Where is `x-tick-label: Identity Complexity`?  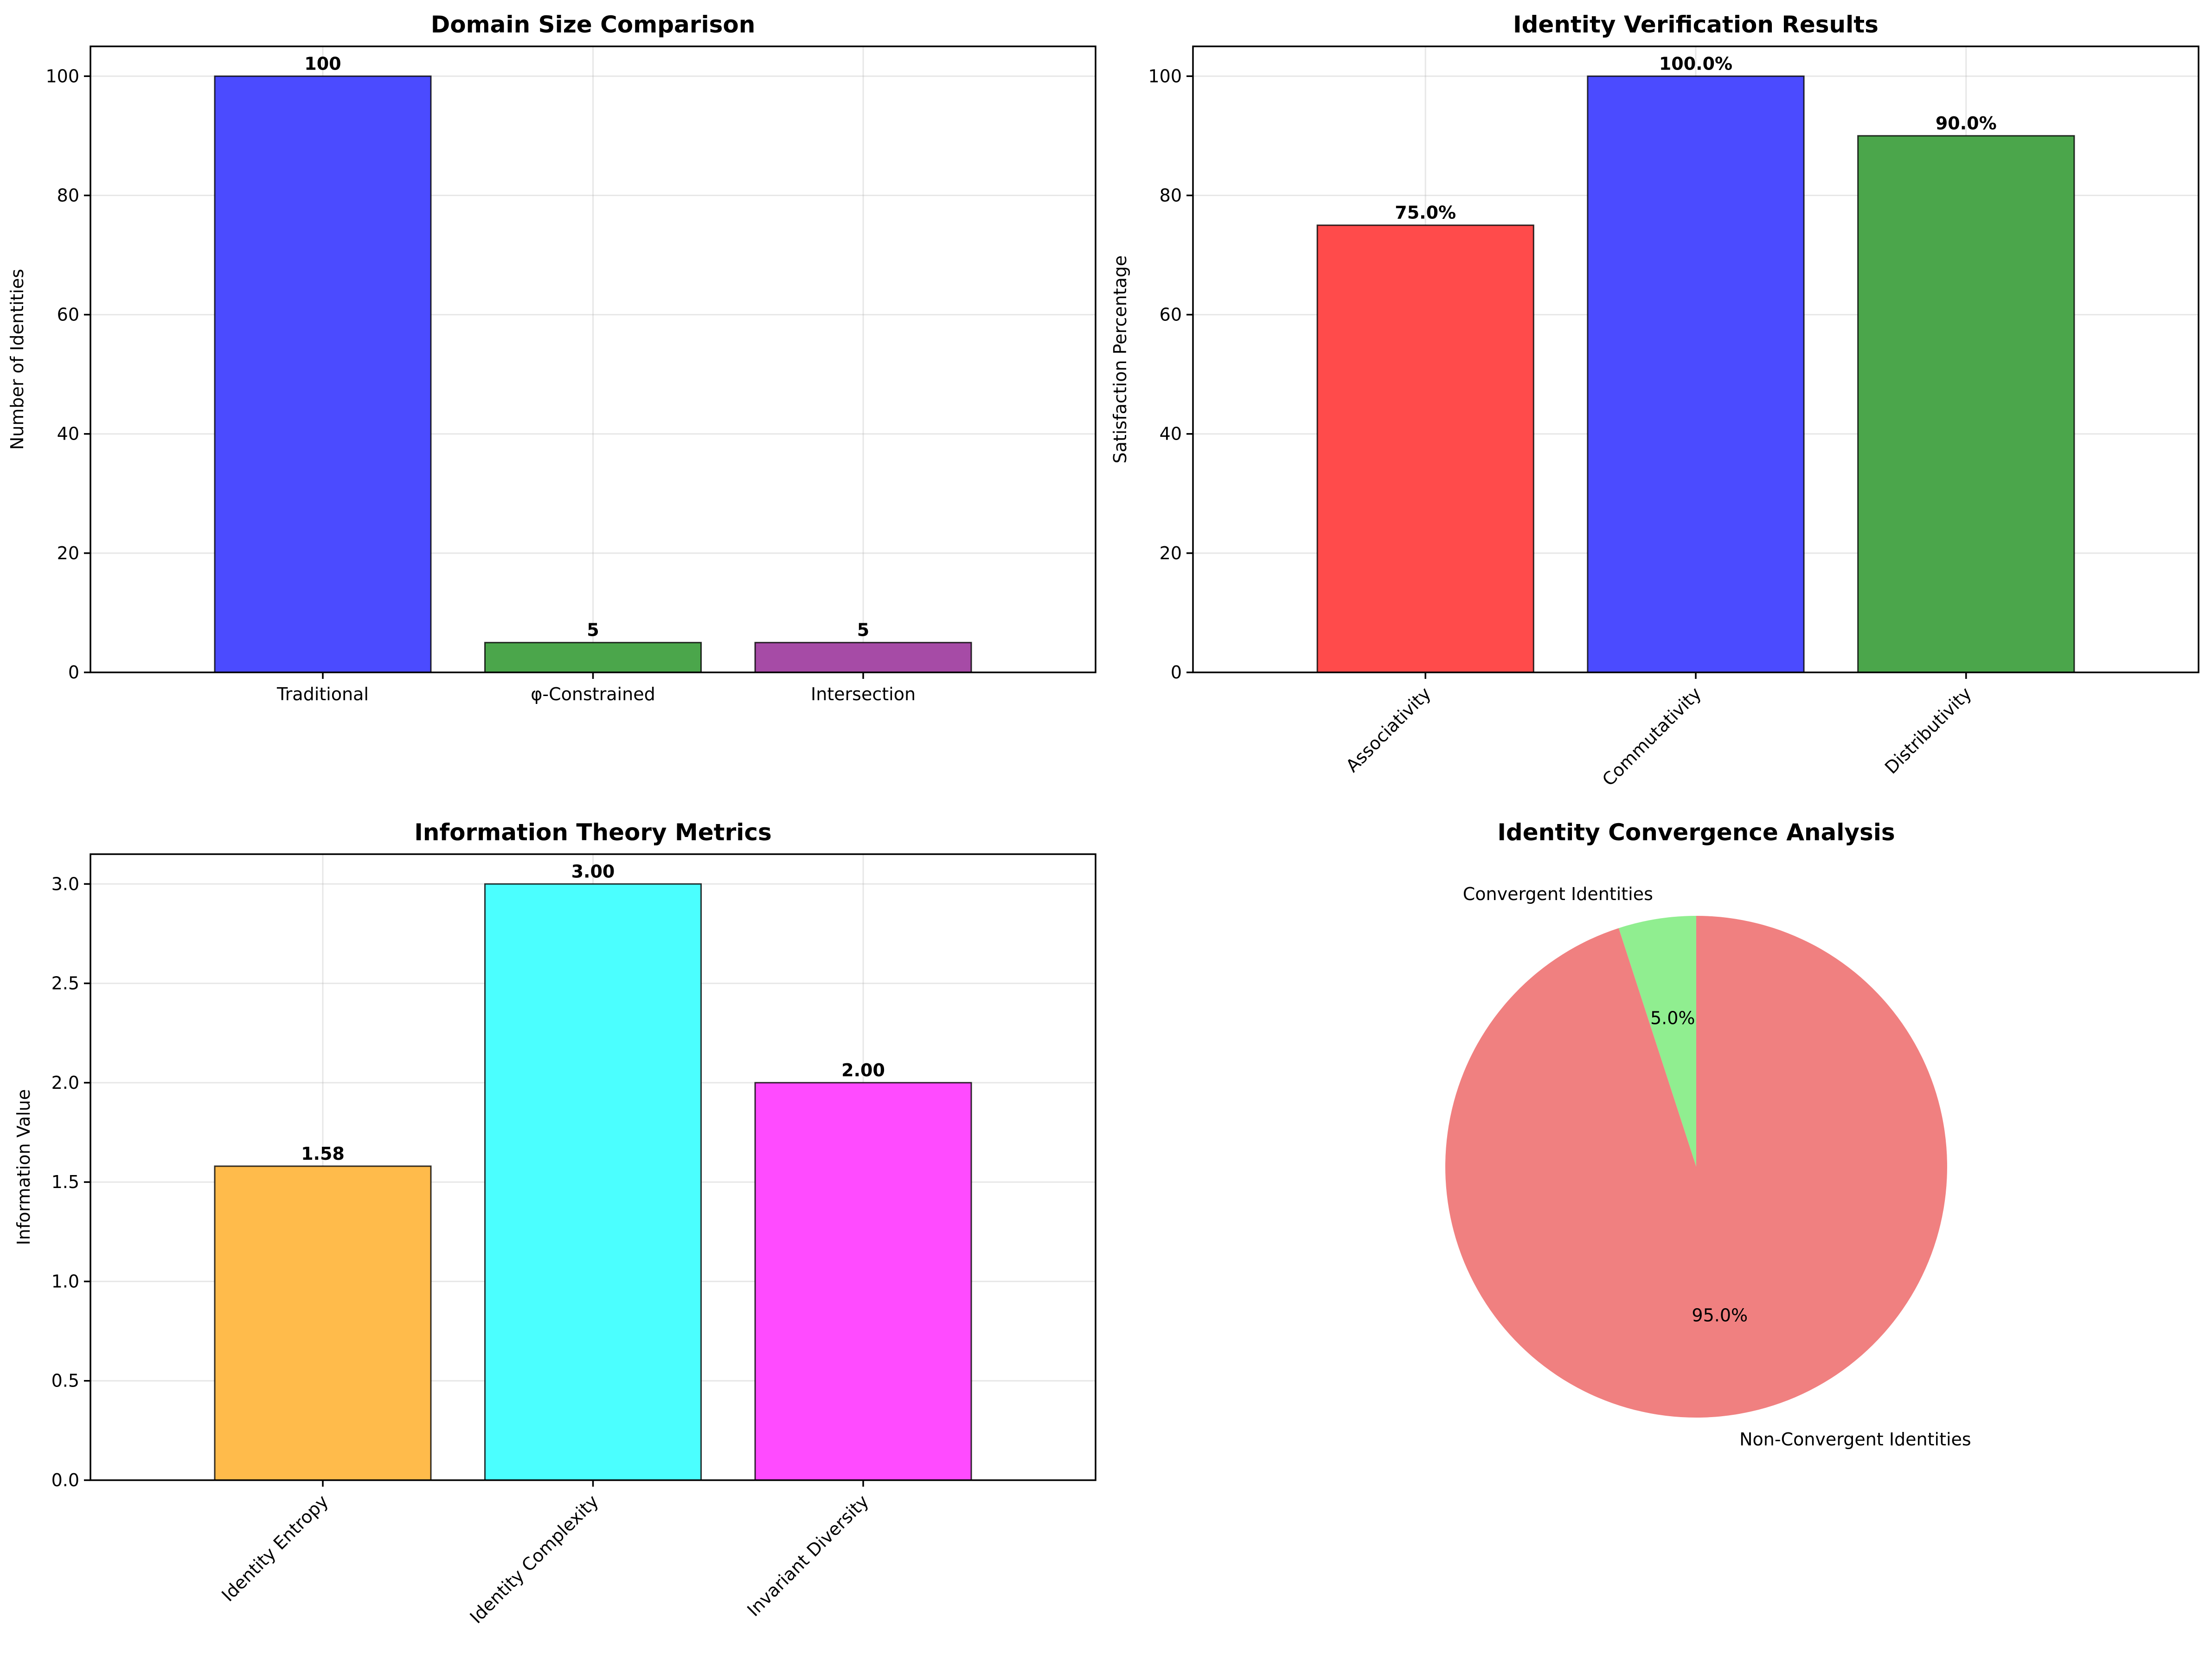 x-tick-label: Identity Complexity is located at coordinates (534, 1559).